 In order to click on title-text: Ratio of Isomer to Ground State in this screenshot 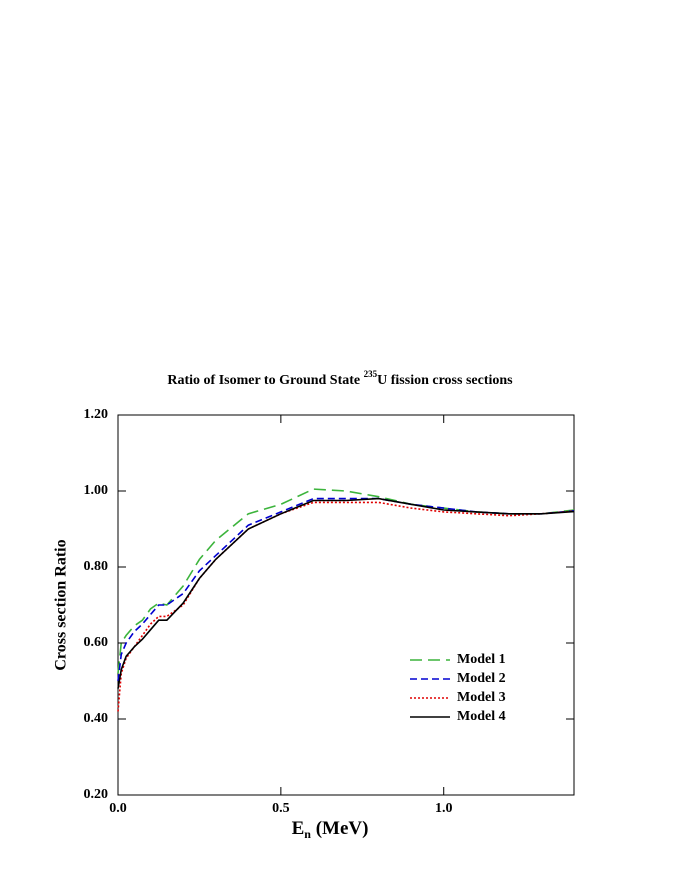, I will do `click(265, 380)`.